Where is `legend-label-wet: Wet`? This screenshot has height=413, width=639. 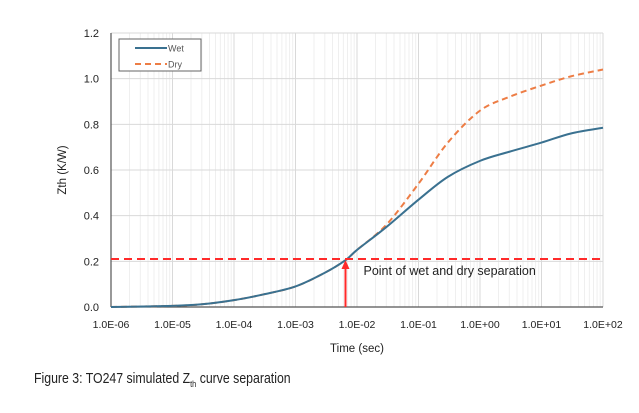
legend-label-wet: Wet is located at coordinates (176, 49).